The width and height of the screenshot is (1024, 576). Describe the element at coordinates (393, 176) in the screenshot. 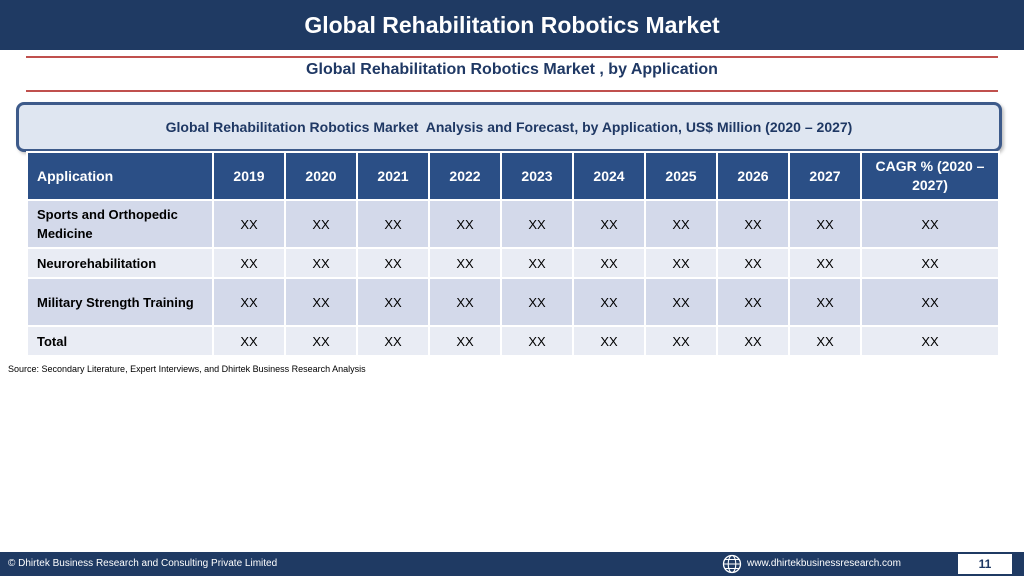

I see `column-header-2021: 2021` at that location.